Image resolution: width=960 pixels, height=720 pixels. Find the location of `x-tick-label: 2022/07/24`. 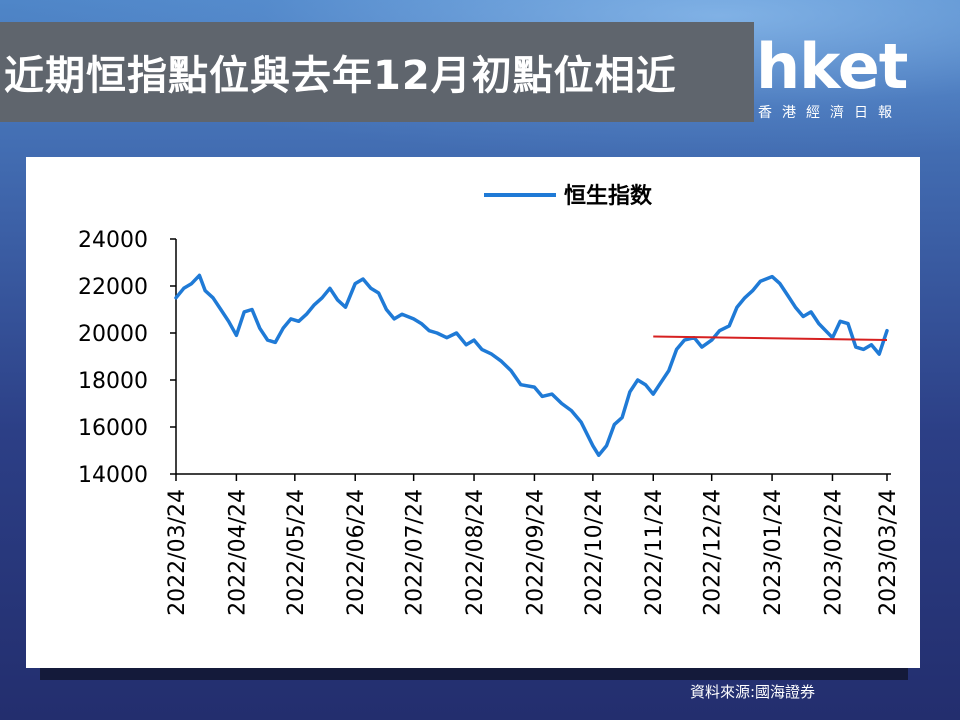

x-tick-label: 2022/07/24 is located at coordinates (415, 552).